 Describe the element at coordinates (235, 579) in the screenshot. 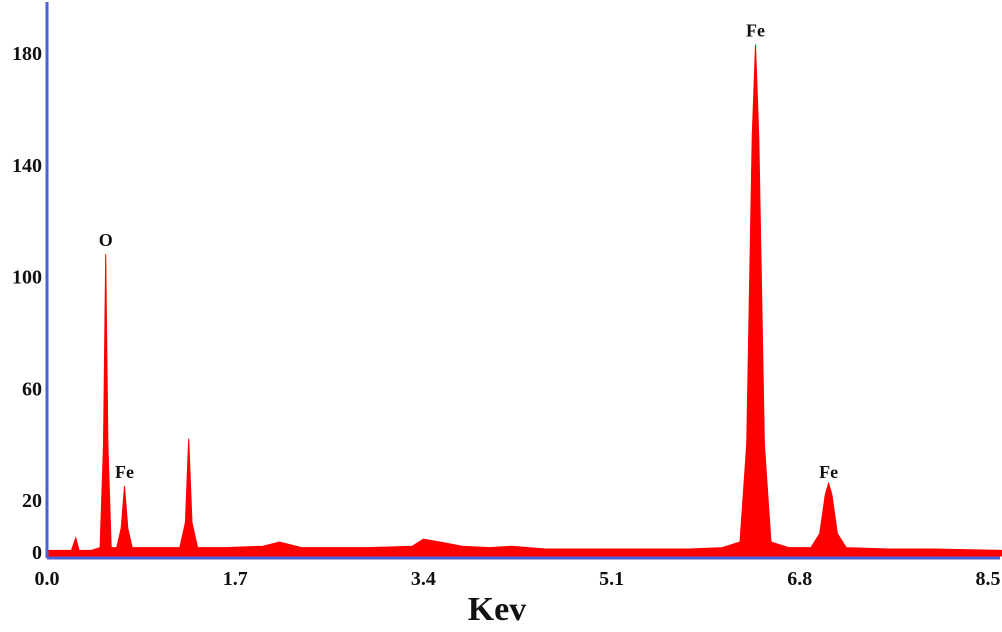

I see `x-tick-label-1: 1.7` at that location.